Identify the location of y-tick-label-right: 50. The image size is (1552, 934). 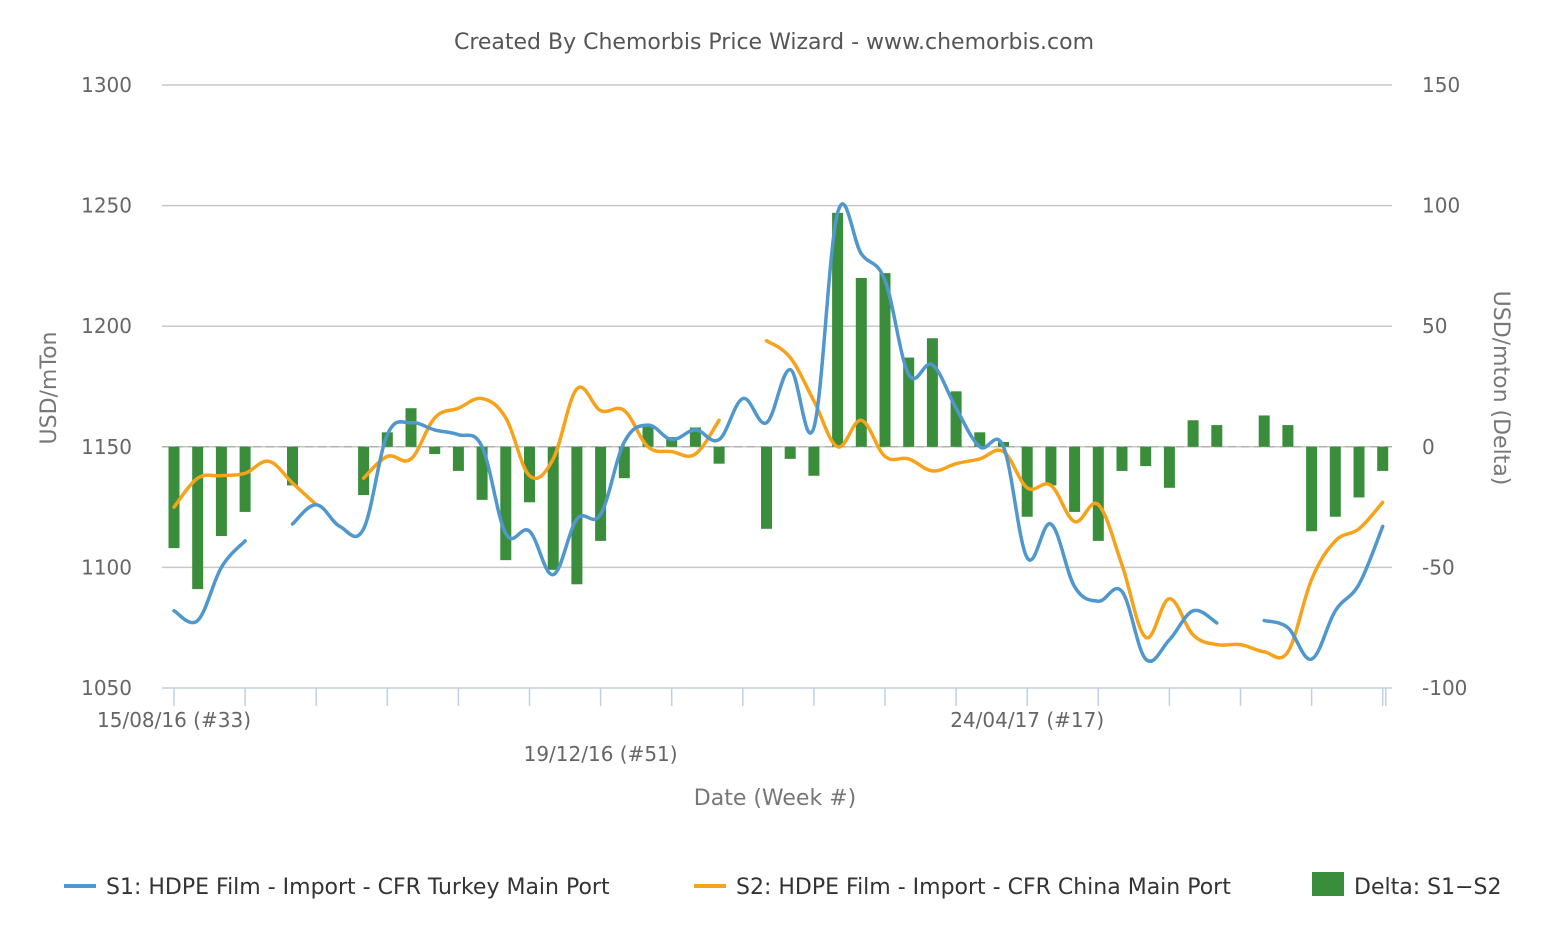
(1434, 326).